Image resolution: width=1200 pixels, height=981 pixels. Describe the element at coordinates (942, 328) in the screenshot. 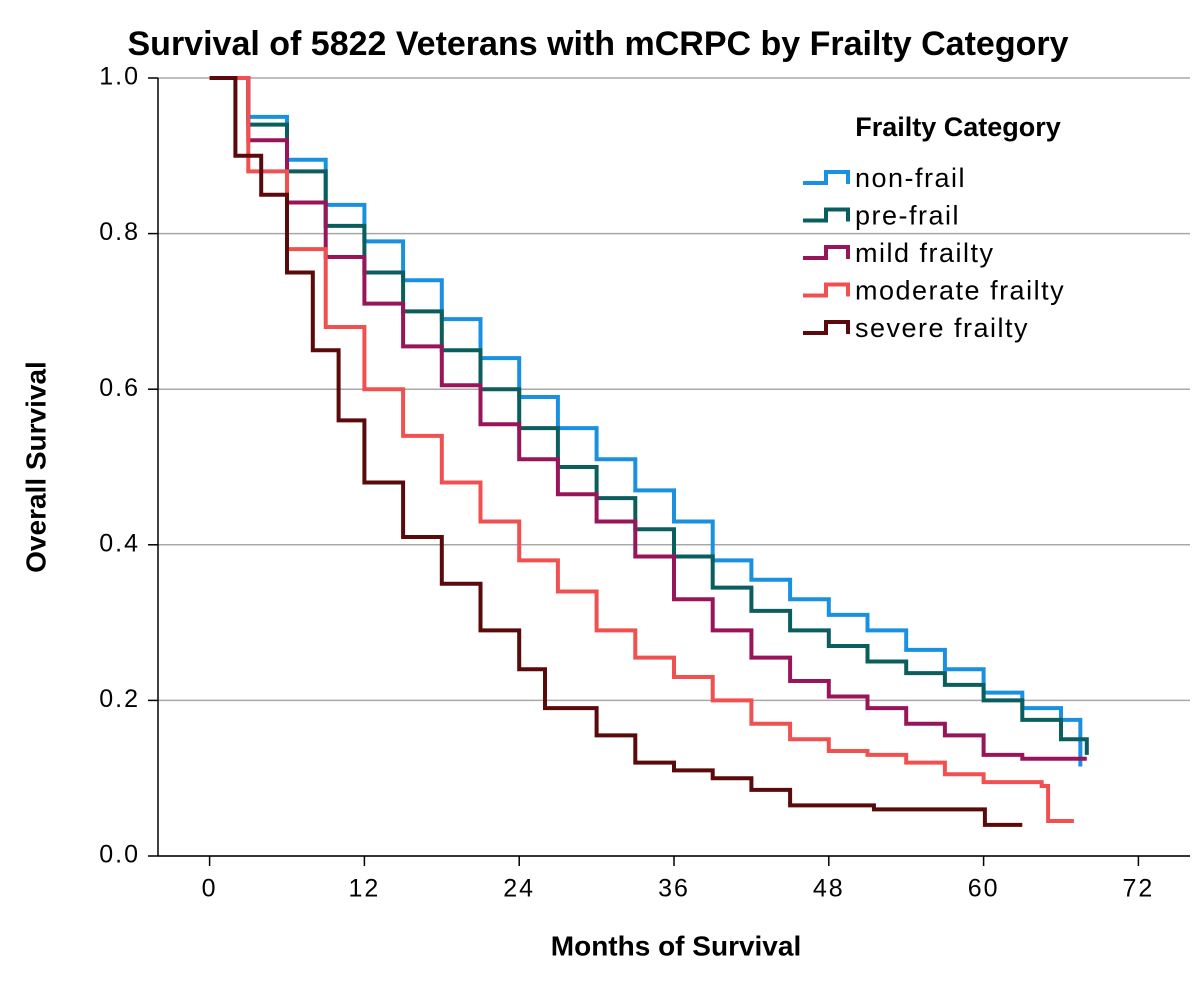

I see `legend-label: severe frailty` at that location.